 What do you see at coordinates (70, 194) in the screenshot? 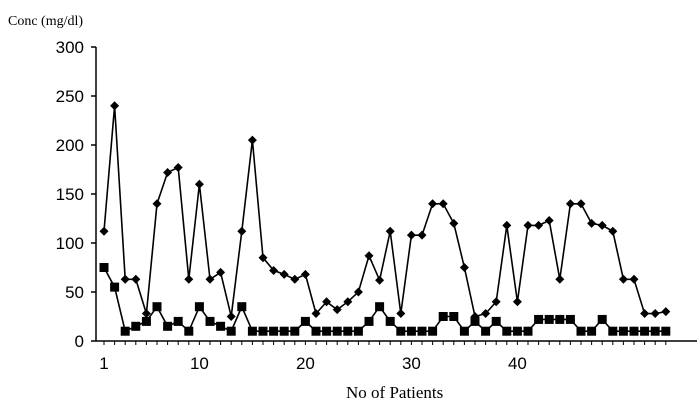
I see `y-tick-label: 150` at bounding box center [70, 194].